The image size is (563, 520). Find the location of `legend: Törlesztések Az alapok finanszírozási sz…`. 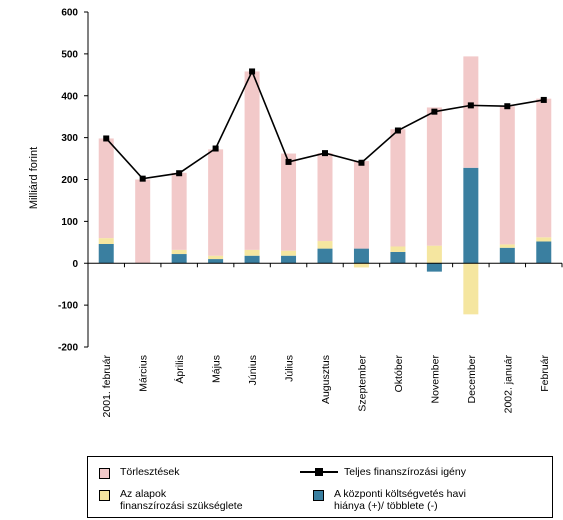

legend: Törlesztések Az alapok finanszírozási sz… is located at coordinates (320, 487).